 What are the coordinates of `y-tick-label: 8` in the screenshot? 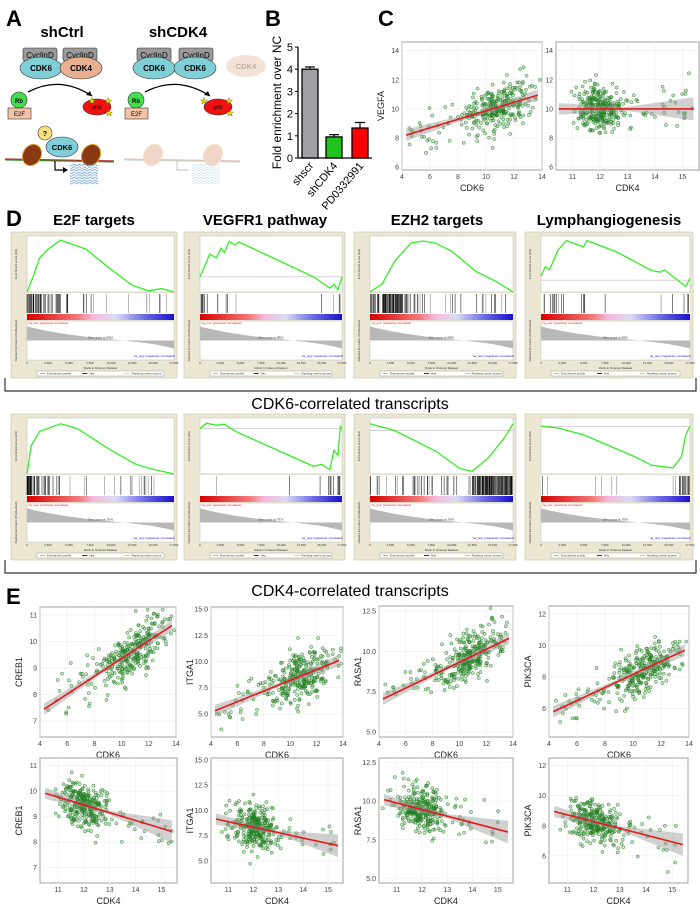 It's located at (35, 843).